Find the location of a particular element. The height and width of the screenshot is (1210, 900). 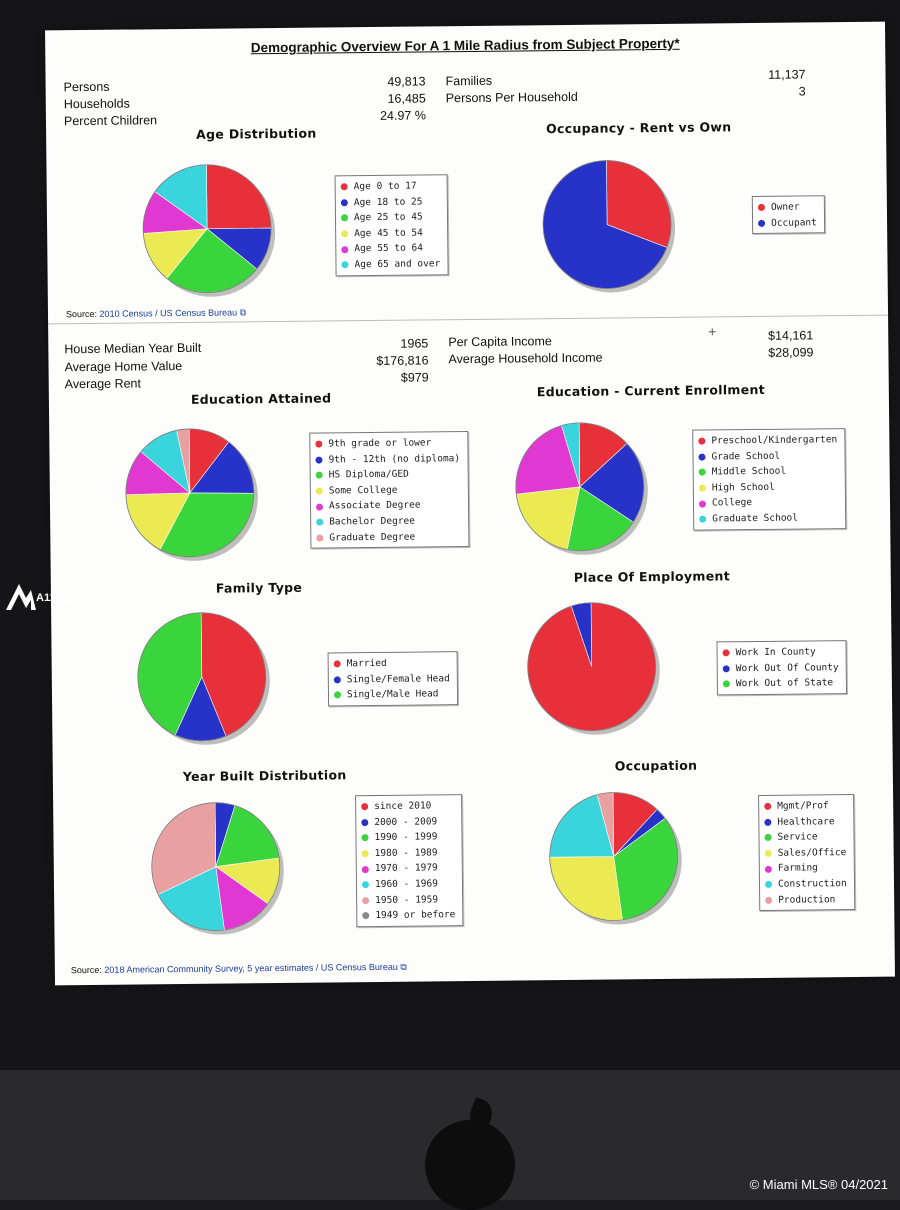

legend-item: Single/Male Head is located at coordinates (391, 694).